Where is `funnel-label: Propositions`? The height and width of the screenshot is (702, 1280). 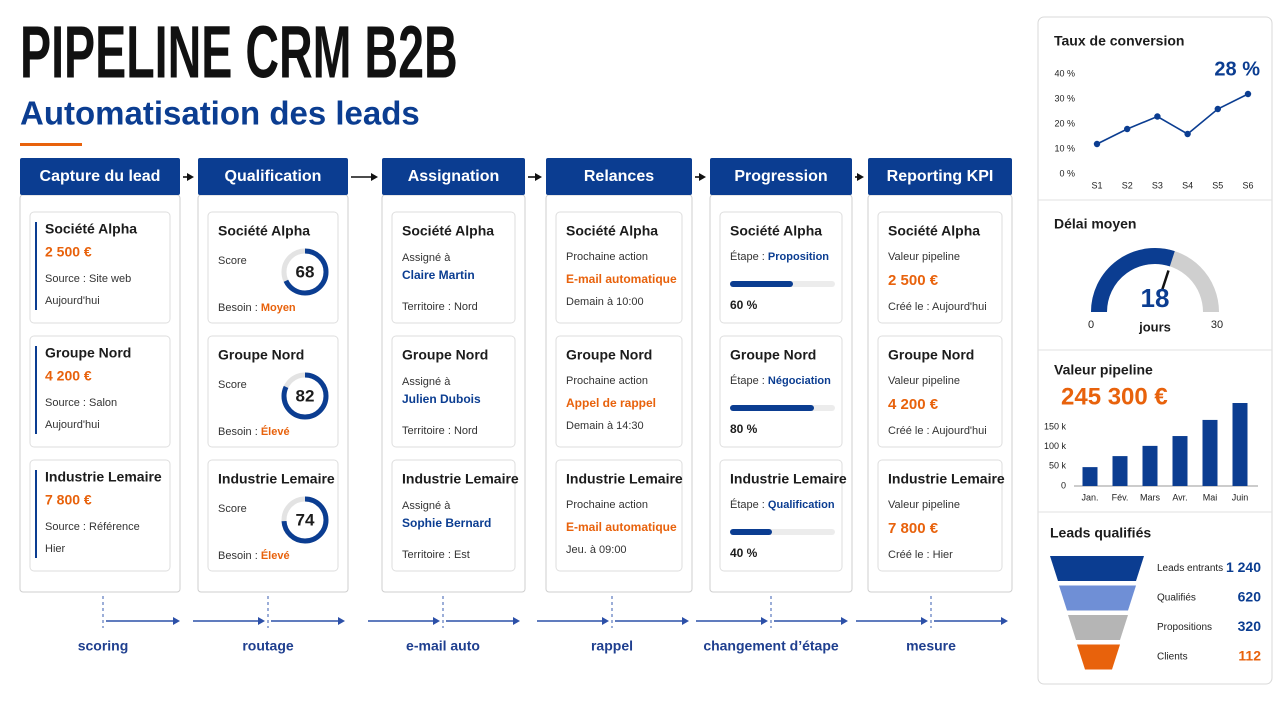
funnel-label: Propositions is located at coordinates (1184, 627).